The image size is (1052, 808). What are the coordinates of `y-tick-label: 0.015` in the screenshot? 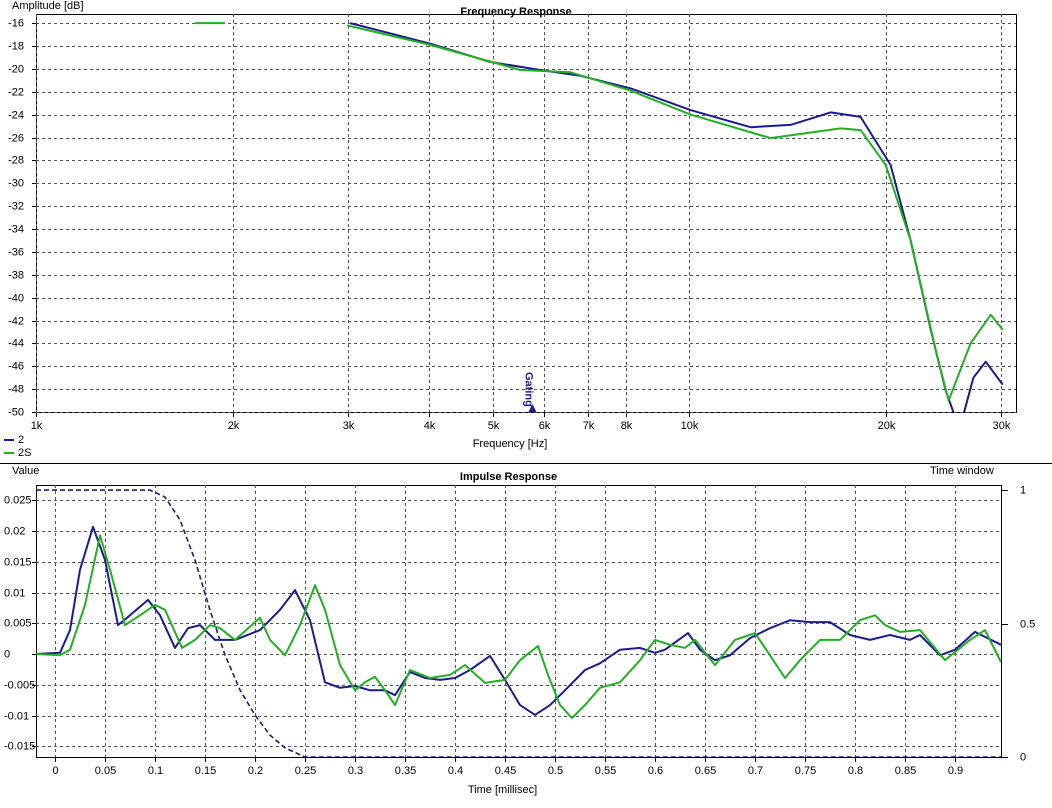 It's located at (18, 562).